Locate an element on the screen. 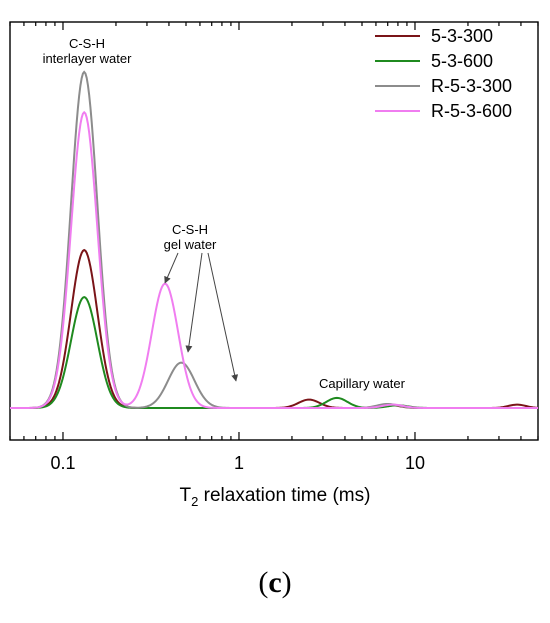 The height and width of the screenshot is (623, 550). annotation-interlayer: C-S-H interlayer water is located at coordinates (88, 51).